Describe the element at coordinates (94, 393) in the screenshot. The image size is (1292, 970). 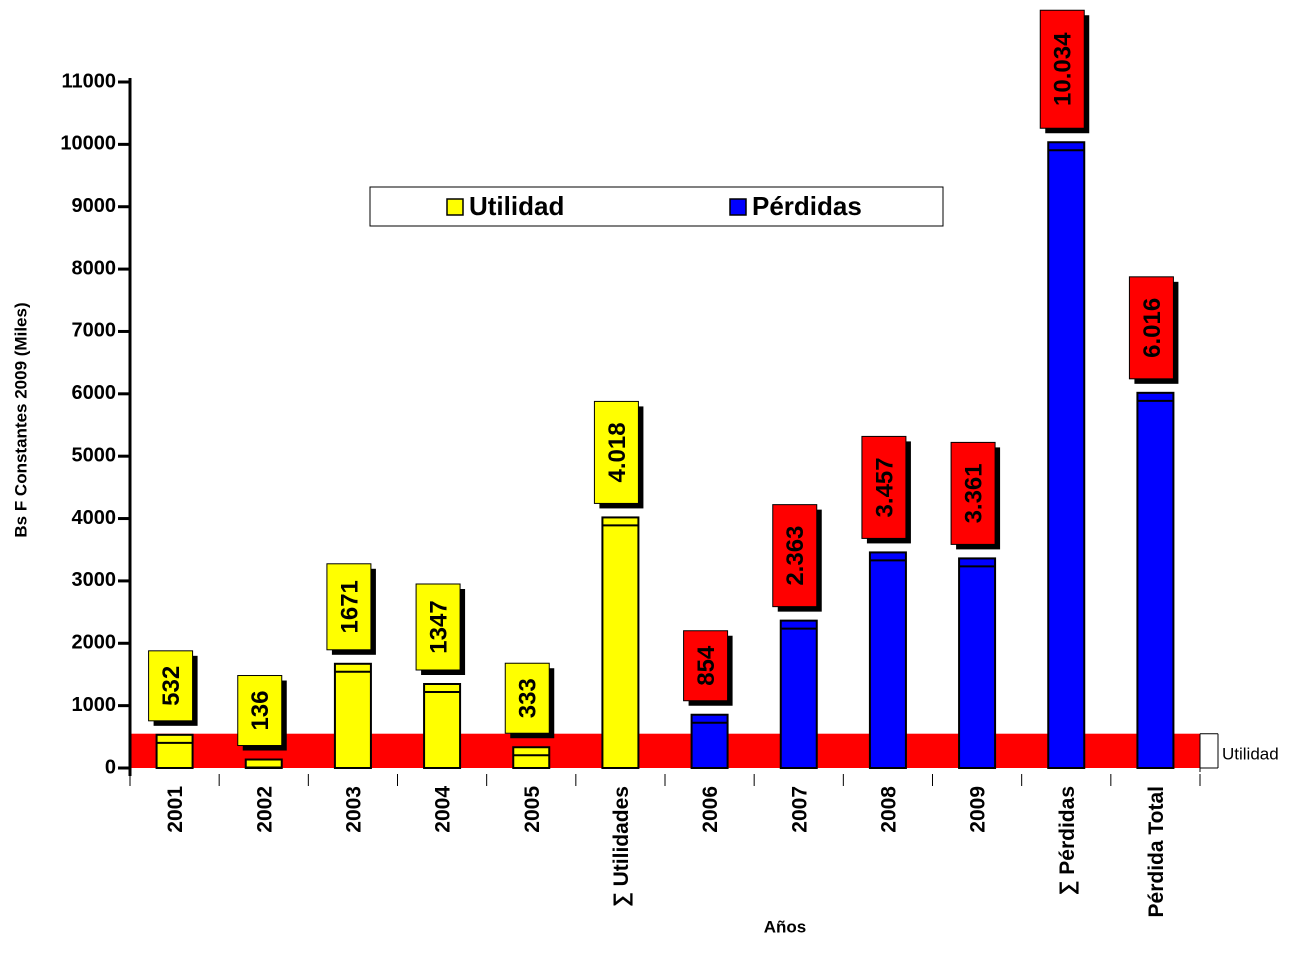
I see `y-tick-label: 6000` at that location.